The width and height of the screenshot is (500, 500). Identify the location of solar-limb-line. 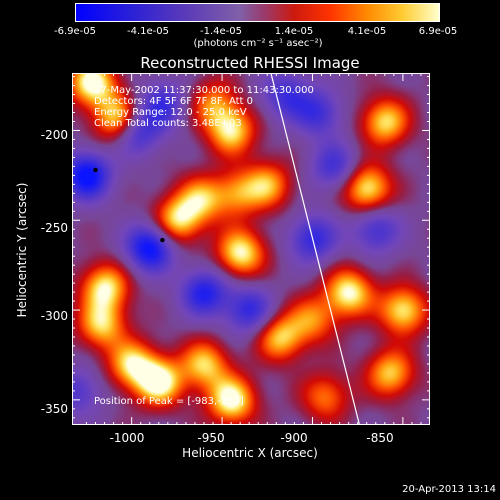
(315, 249).